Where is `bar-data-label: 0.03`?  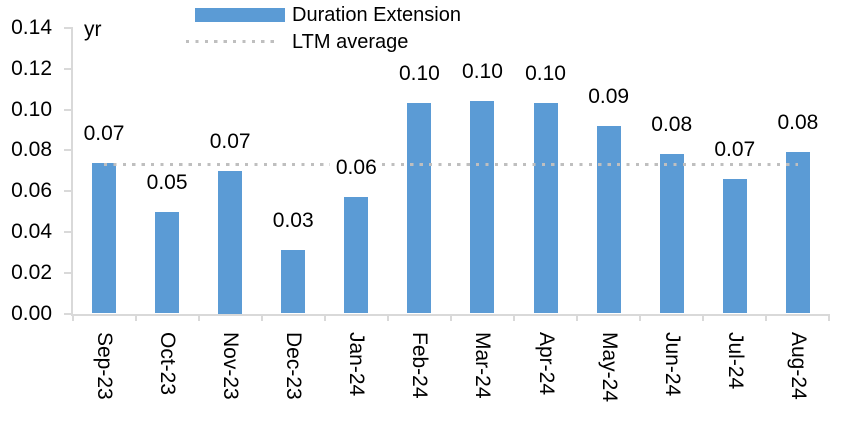
bar-data-label: 0.03 is located at coordinates (293, 221).